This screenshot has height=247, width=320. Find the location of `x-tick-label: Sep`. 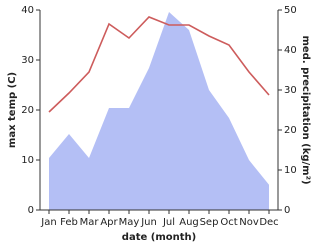

x-tick-label: Sep is located at coordinates (209, 222).